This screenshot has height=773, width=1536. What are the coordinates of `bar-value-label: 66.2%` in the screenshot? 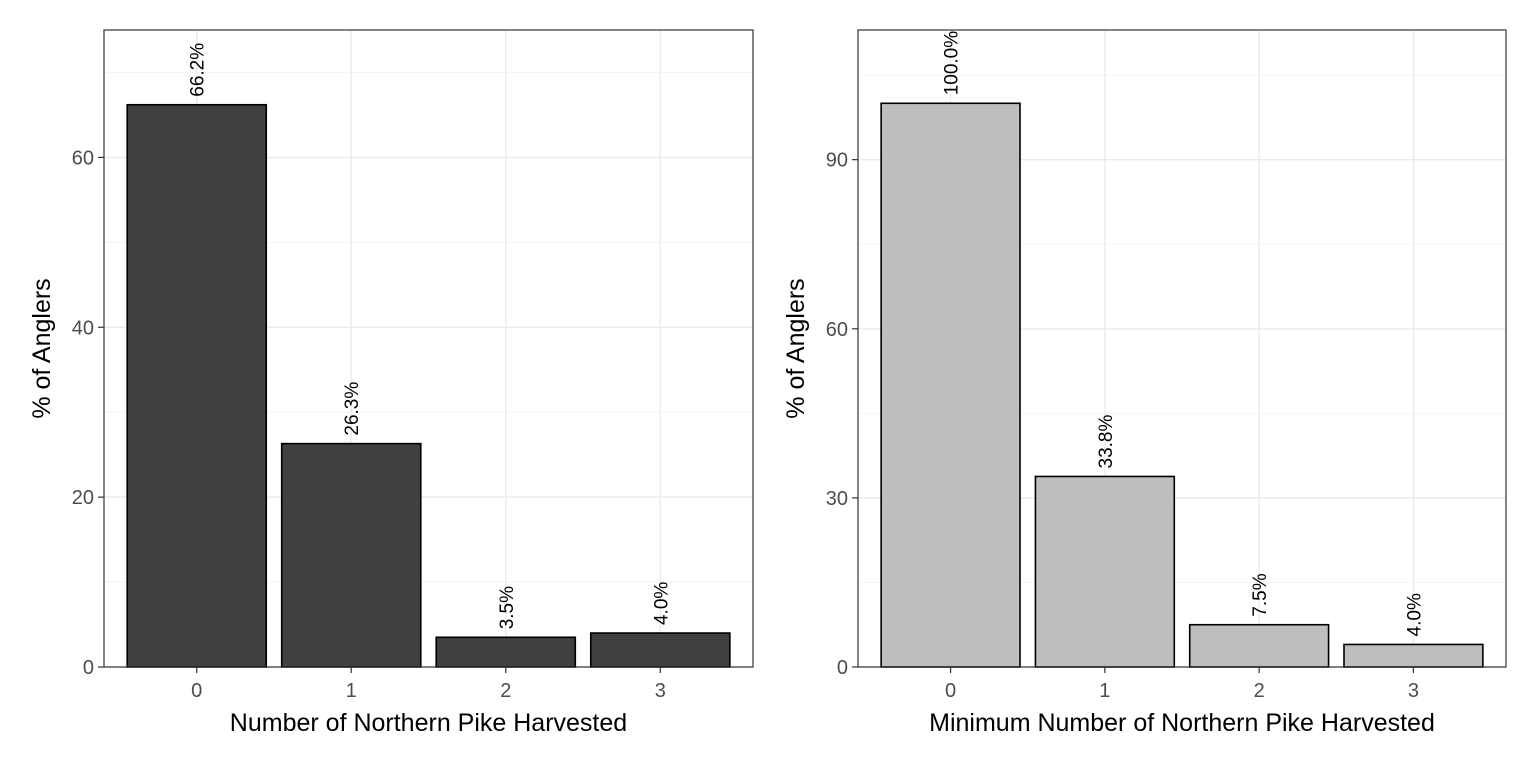 It's located at (198, 70).